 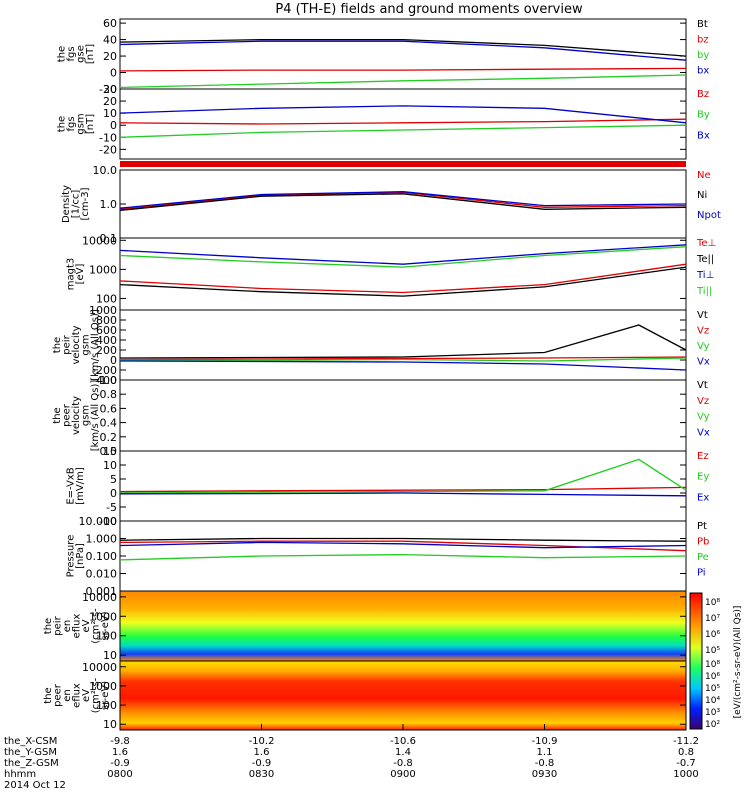 I want to click on legend-Ey: Ey, so click(x=703, y=477).